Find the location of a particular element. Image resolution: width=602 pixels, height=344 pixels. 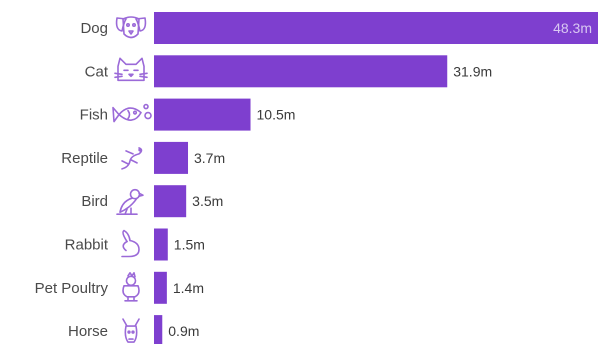

horse-icon is located at coordinates (131, 330).